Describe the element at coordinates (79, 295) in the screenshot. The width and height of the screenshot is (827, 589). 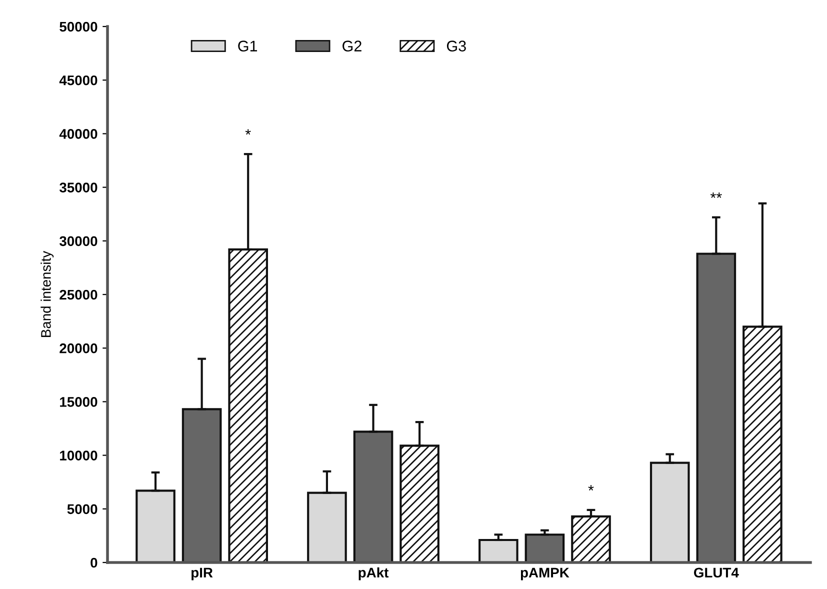
I see `y-tick-label: 25000` at that location.